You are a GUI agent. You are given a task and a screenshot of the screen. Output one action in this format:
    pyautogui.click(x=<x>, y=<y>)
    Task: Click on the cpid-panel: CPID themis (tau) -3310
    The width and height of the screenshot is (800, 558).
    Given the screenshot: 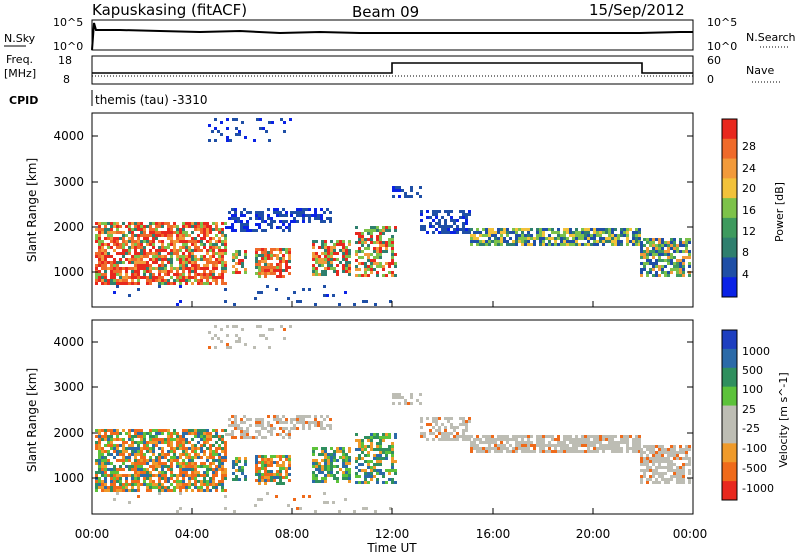 What is the action you would take?
    pyautogui.click(x=108, y=98)
    